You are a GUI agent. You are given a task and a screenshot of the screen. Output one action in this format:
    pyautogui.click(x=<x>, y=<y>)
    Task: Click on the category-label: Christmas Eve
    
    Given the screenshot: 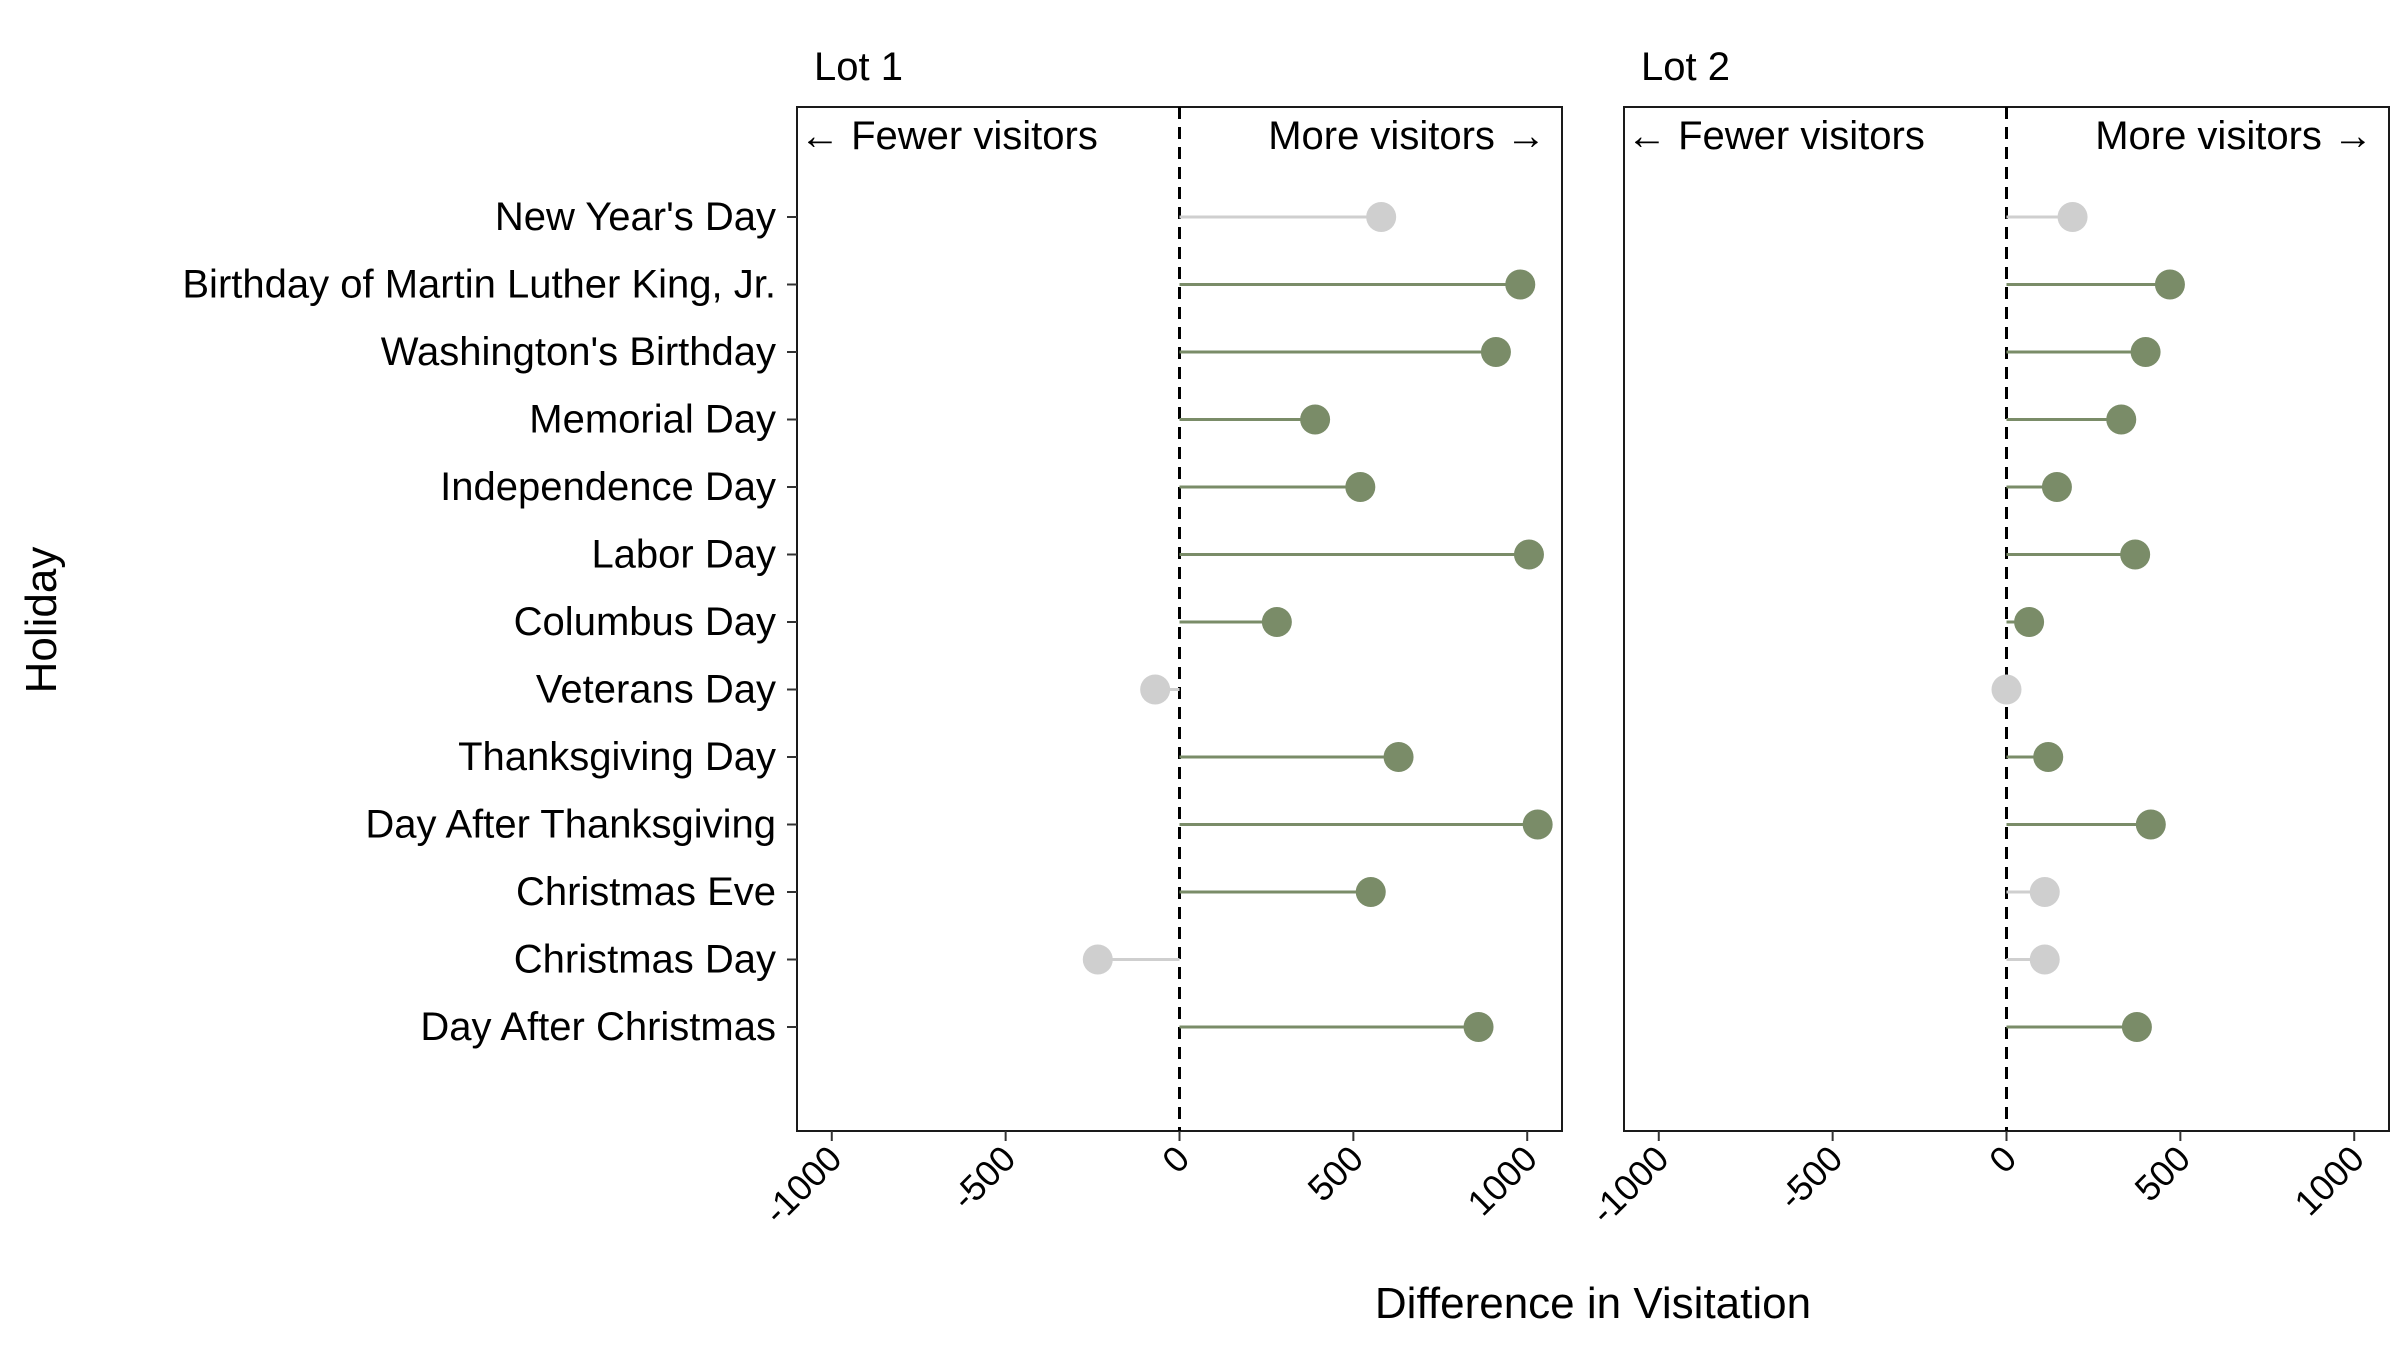 What is the action you would take?
    pyautogui.click(x=646, y=892)
    